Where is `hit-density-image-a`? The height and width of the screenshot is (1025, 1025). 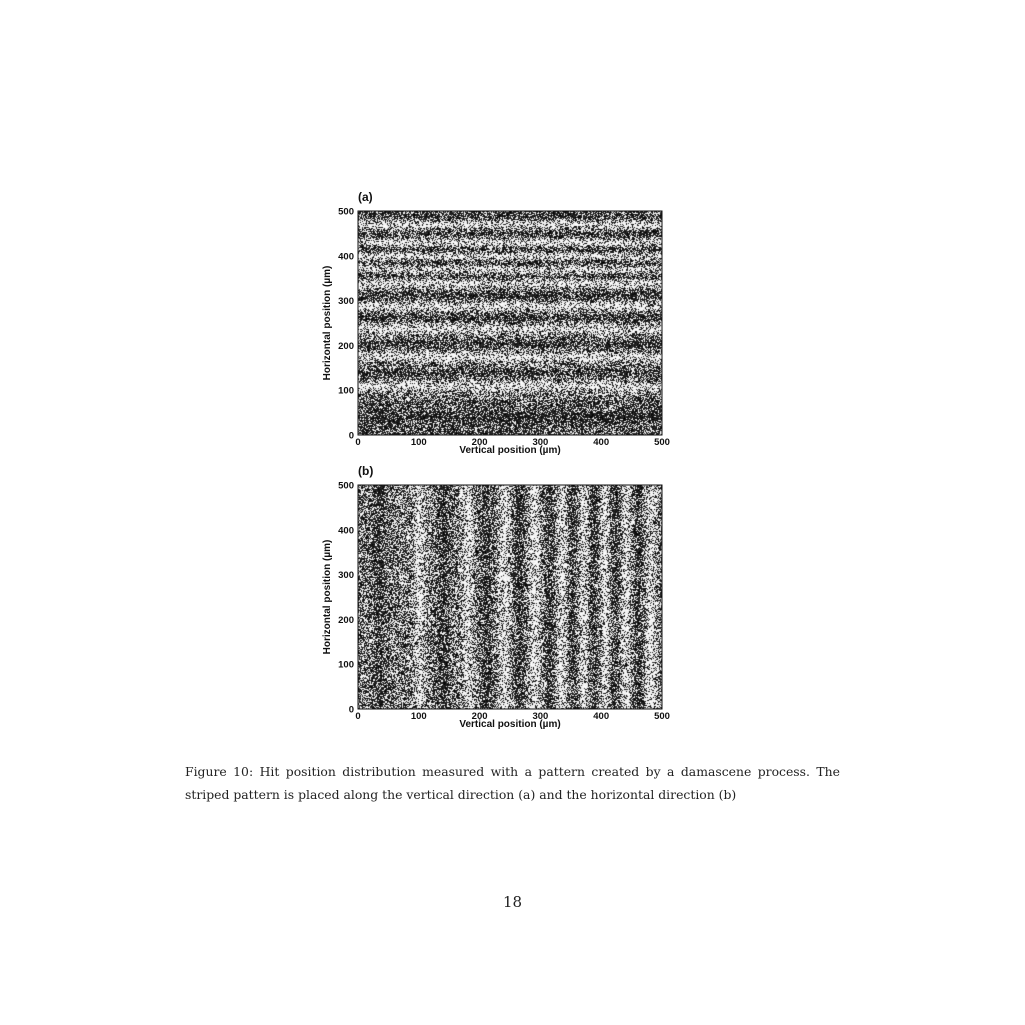
hit-density-image-a is located at coordinates (510, 323).